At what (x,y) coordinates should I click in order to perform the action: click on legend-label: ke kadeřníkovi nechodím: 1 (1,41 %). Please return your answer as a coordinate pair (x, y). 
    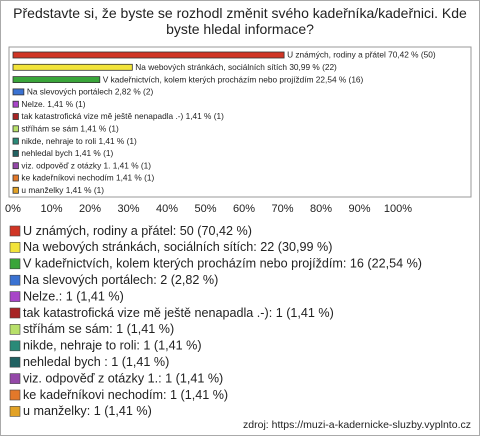
    Looking at the image, I should click on (125, 395).